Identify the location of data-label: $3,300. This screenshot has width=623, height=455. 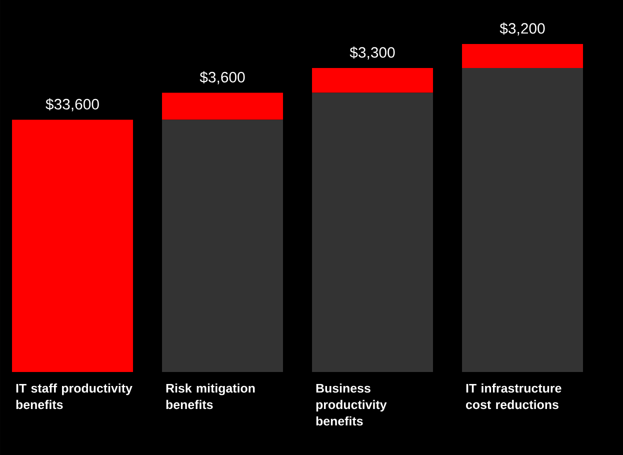
(372, 53).